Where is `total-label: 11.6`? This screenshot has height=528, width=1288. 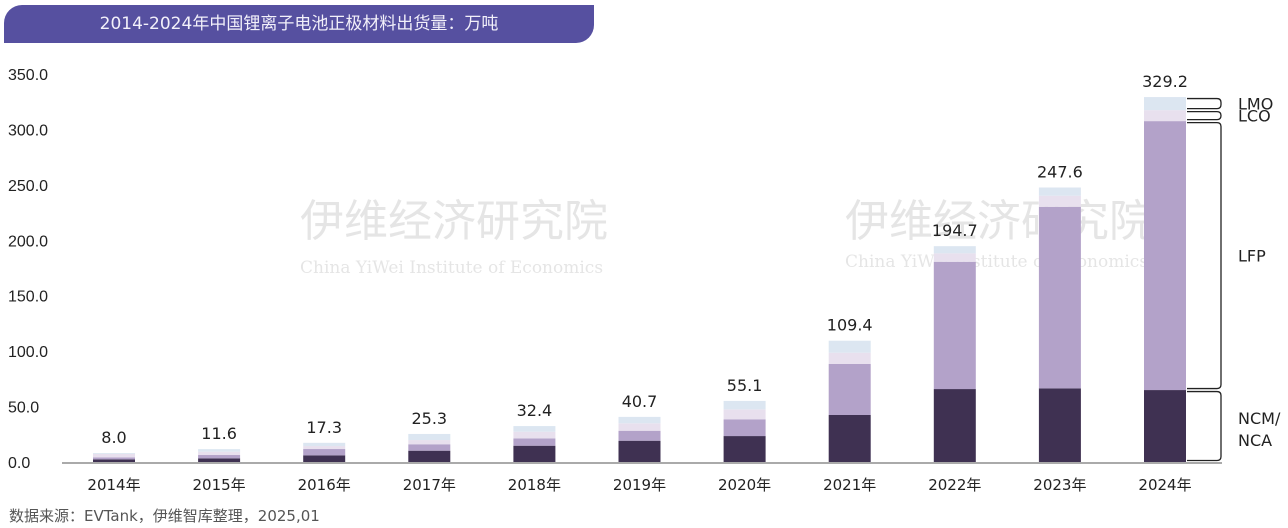 total-label: 11.6 is located at coordinates (219, 433).